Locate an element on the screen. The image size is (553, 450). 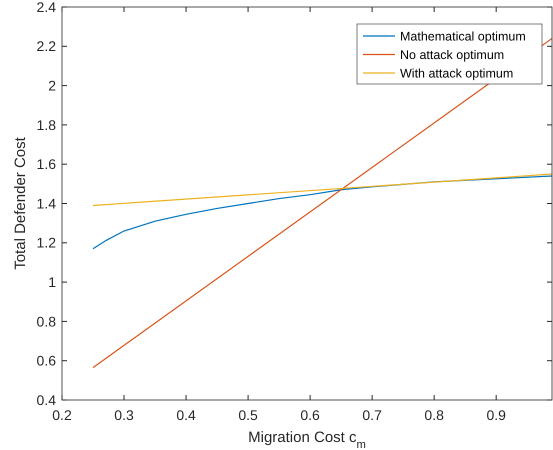
y-tick-label: 0.6 is located at coordinates (46, 360).